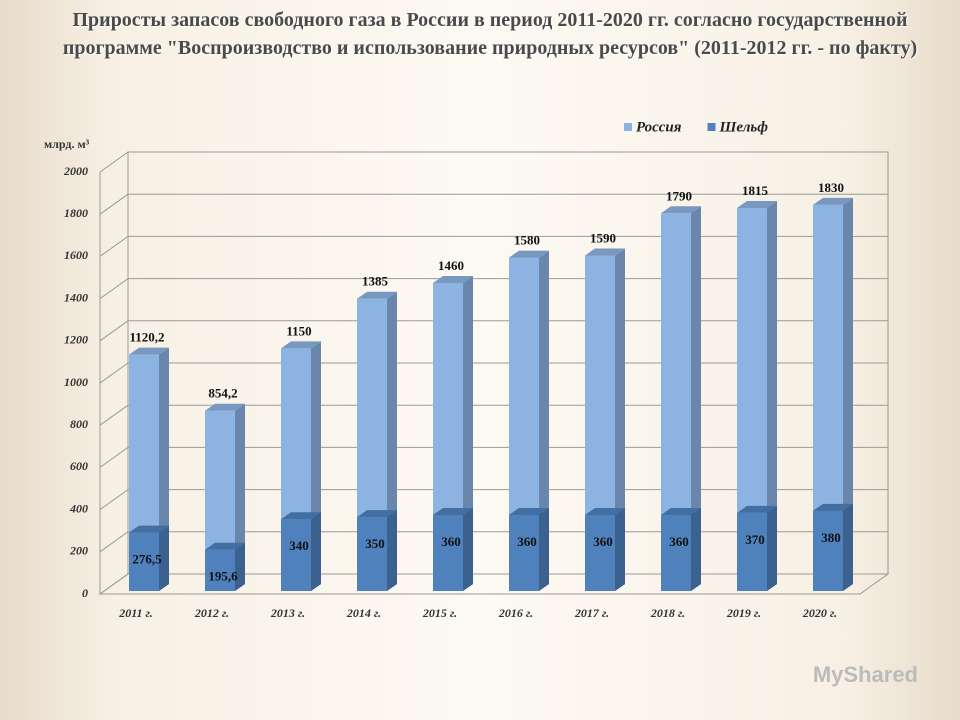  I want to click on y-tick-label: 1800, so click(76, 213).